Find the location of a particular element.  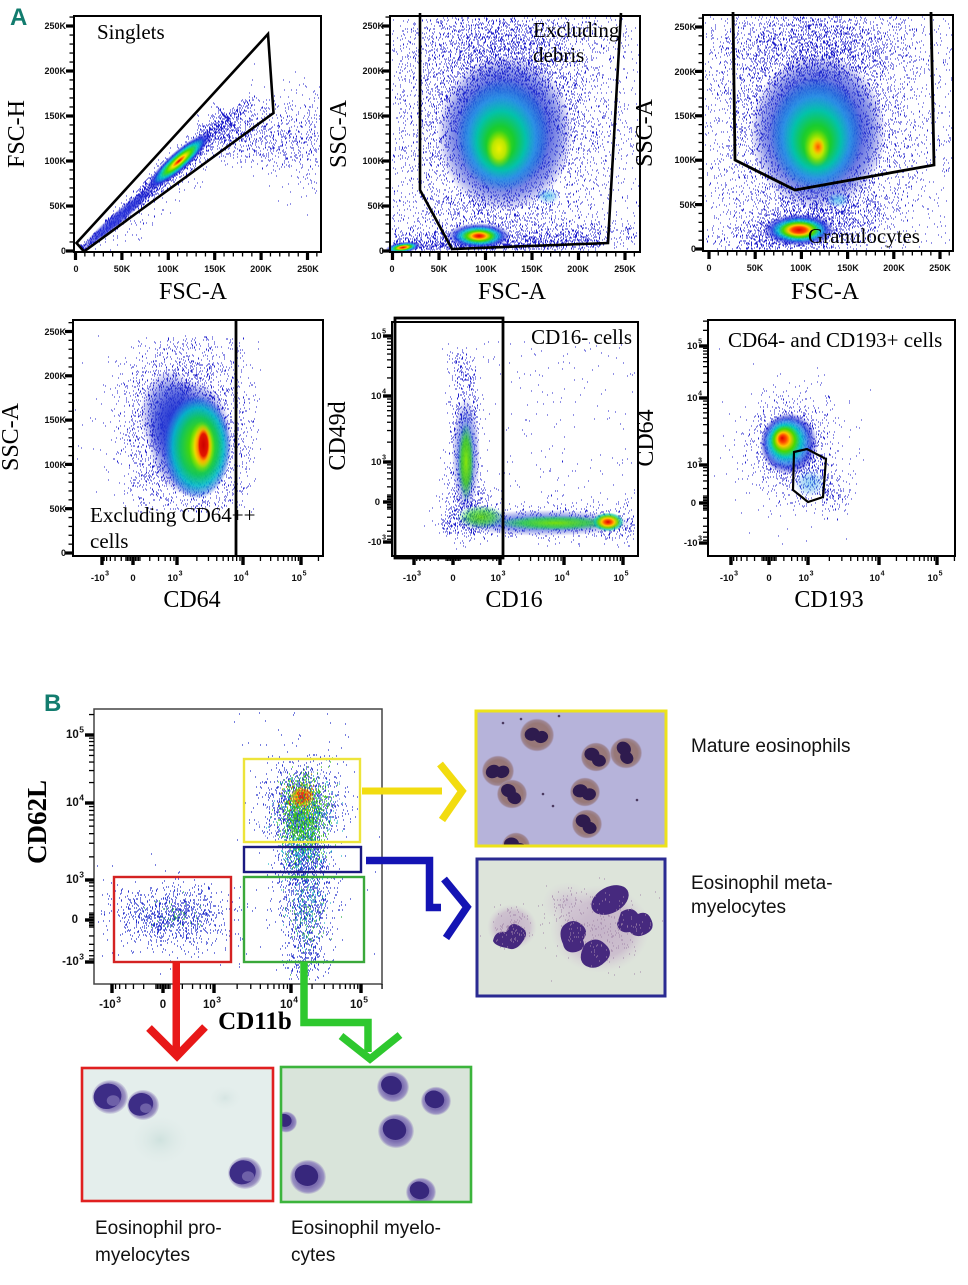

svg-text: CD16 is located at coordinates (513, 600).